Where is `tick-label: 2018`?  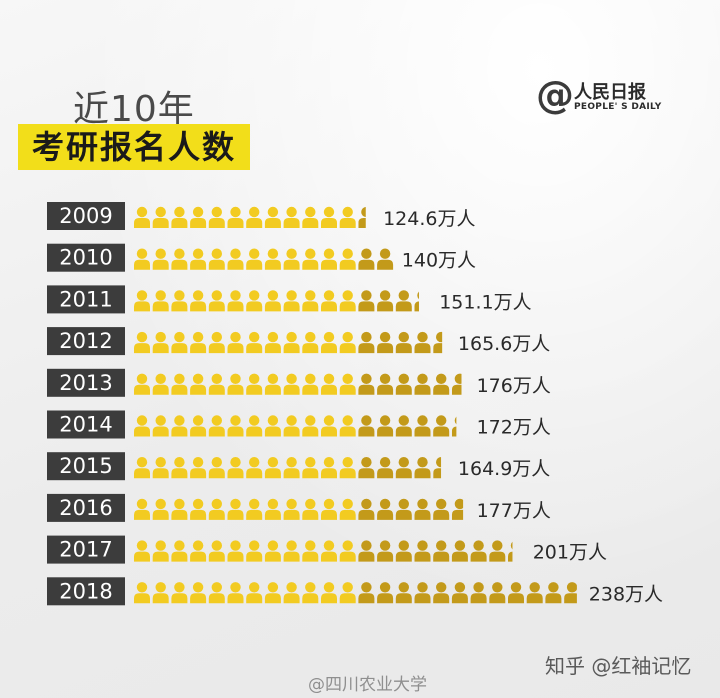 tick-label: 2018 is located at coordinates (85, 591).